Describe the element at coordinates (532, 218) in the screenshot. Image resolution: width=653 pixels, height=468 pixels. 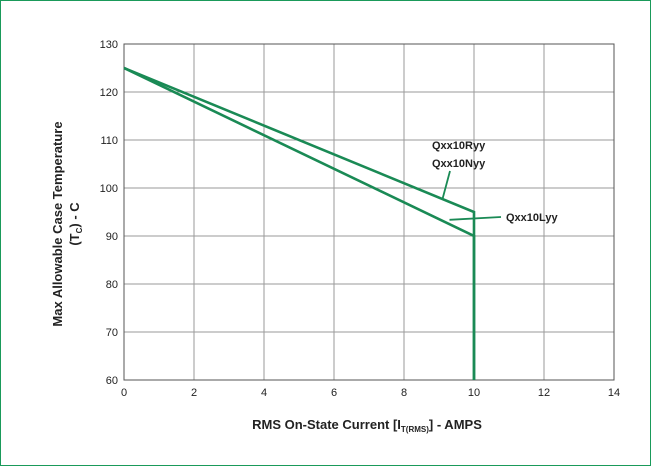
I see `annotation-label: Qxx10Lyy` at that location.